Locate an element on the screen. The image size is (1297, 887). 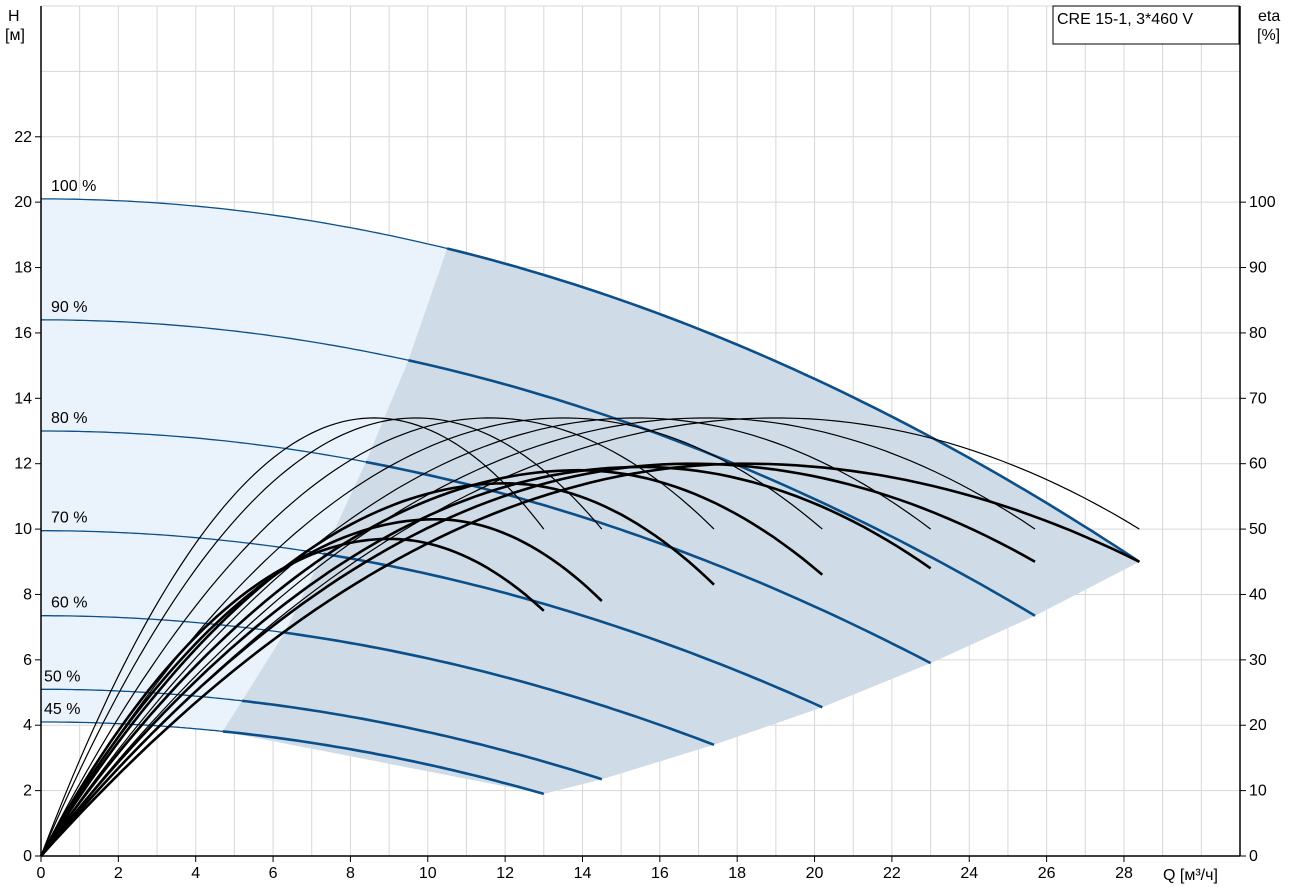
y-left-tick-label: 20 is located at coordinates (23, 202).